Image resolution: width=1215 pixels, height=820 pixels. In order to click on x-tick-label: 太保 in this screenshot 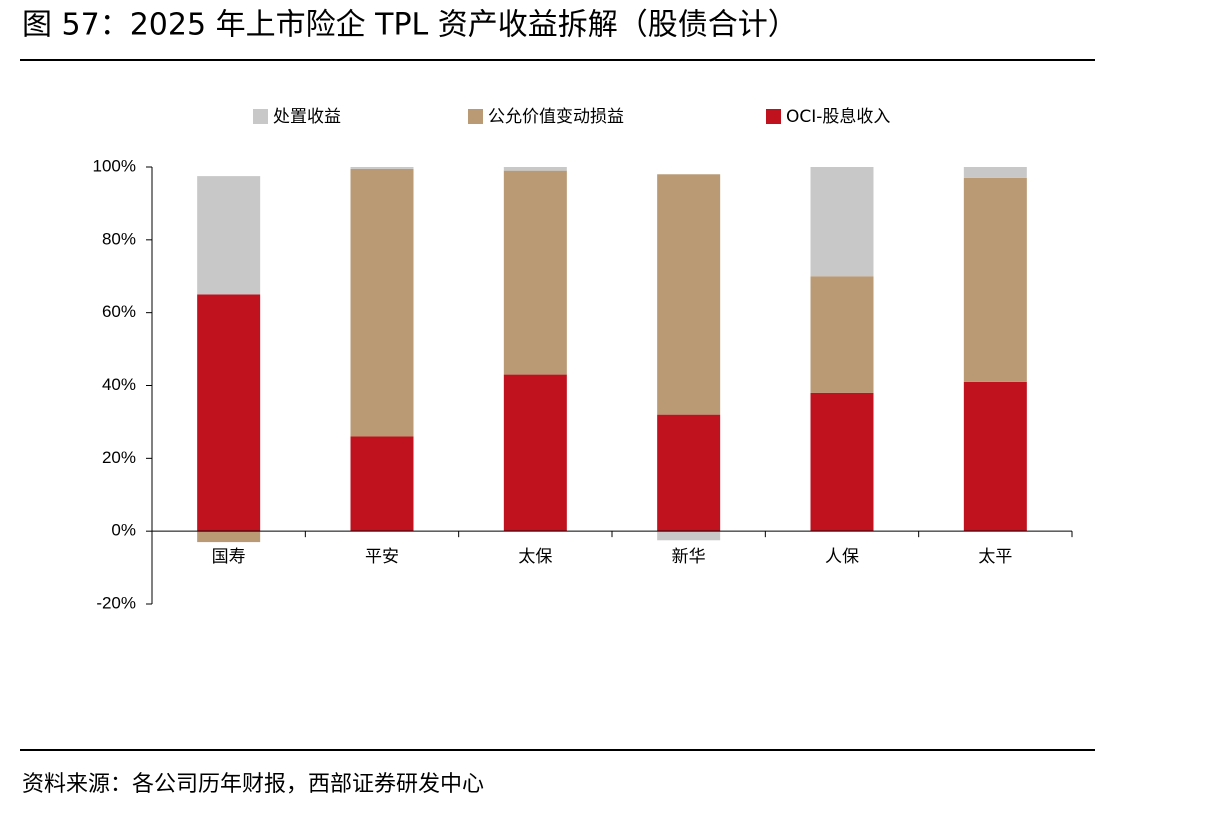, I will do `click(535, 557)`.